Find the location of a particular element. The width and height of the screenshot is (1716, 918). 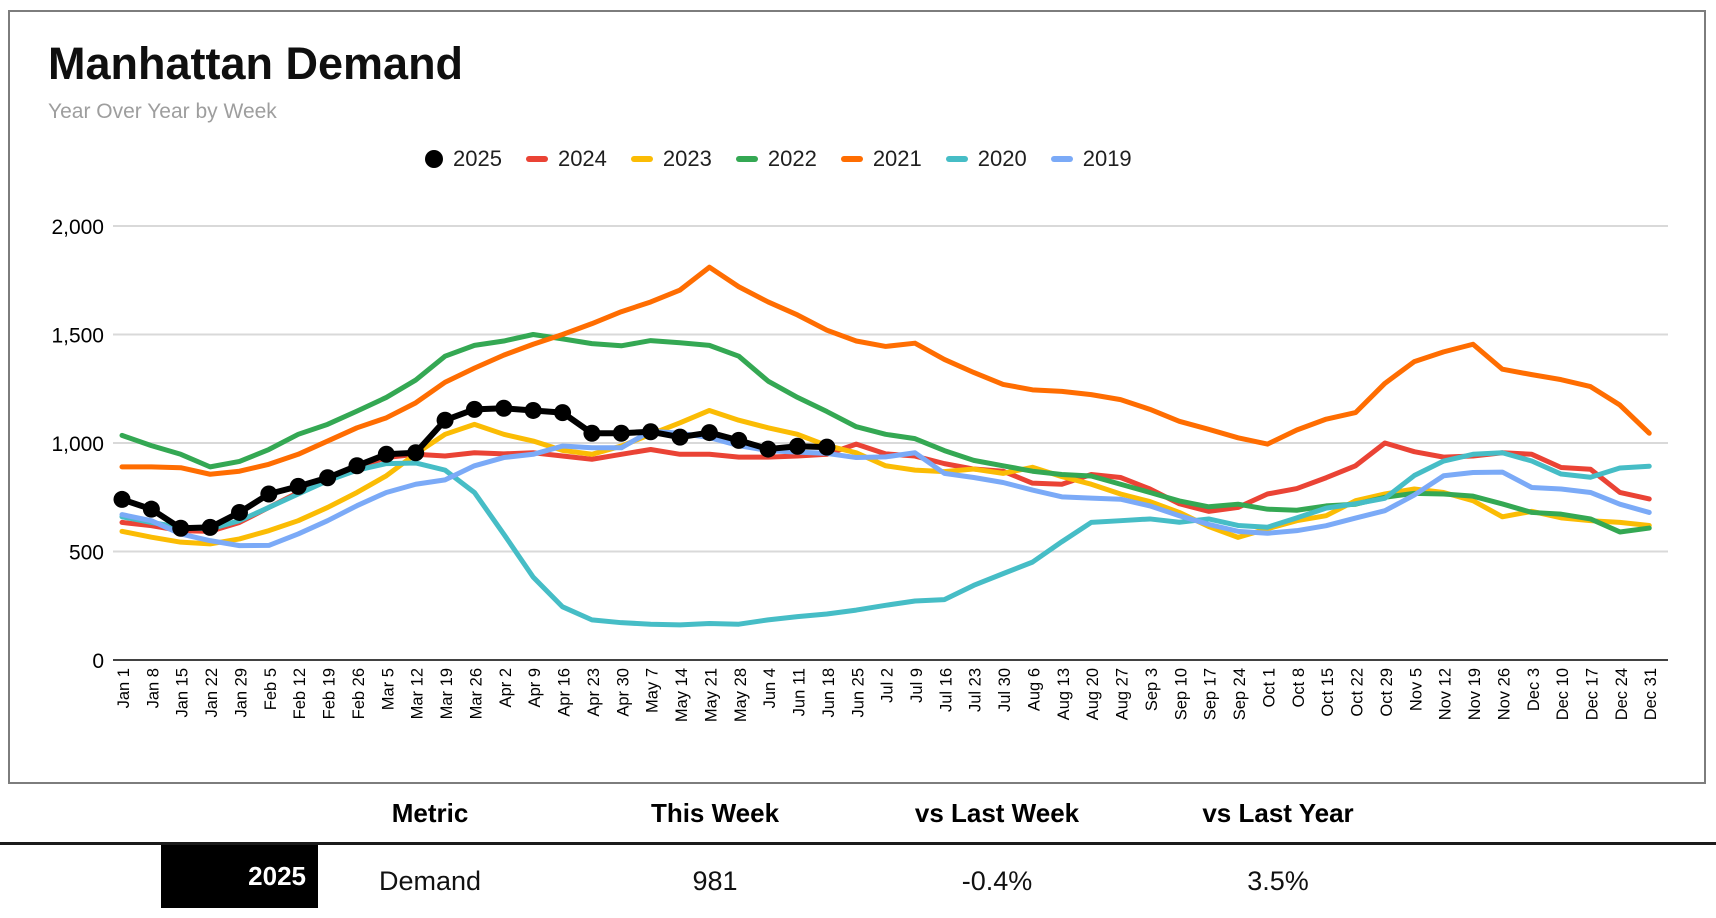

table-header-vs-last-year: vs Last Year is located at coordinates (1278, 813).